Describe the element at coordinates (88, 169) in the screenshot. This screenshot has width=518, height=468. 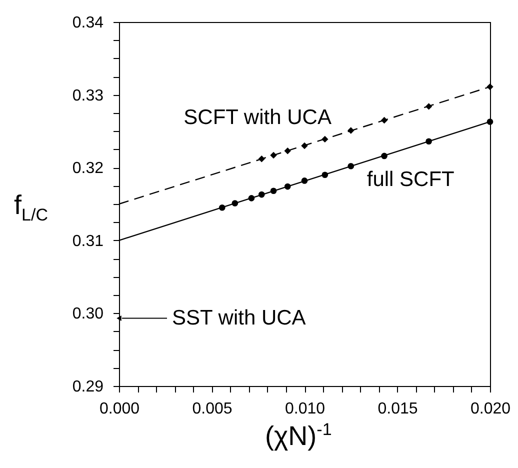
I see `y-tick-label: 0.32` at that location.